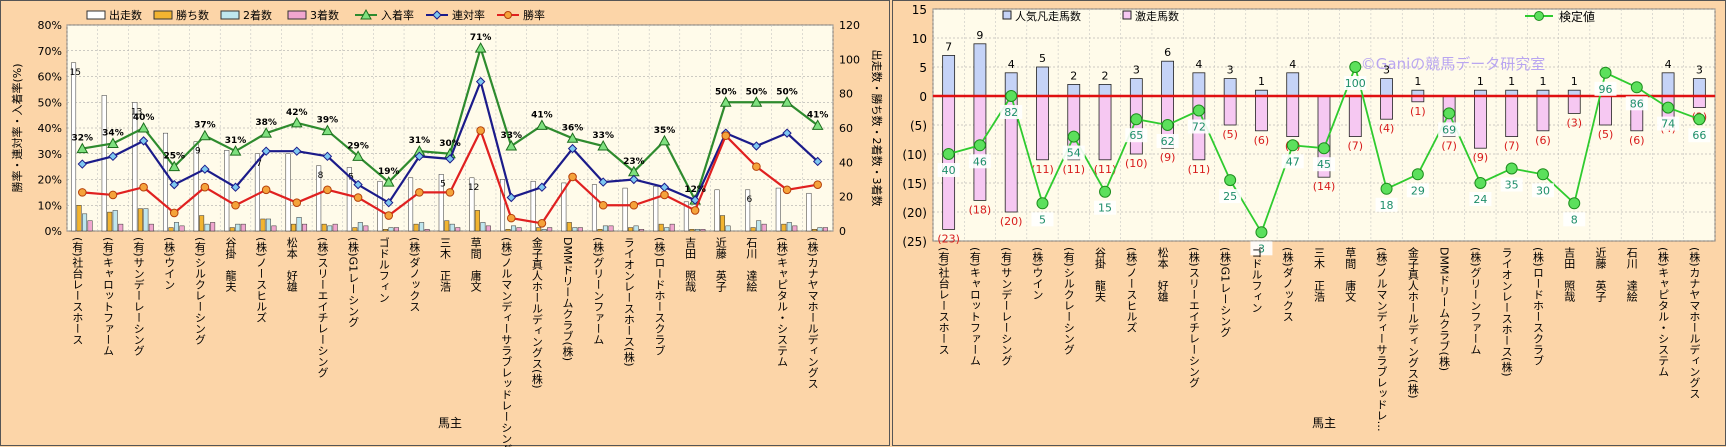  I want to click on owner-label: 三木 正浩, so click(1319, 275).